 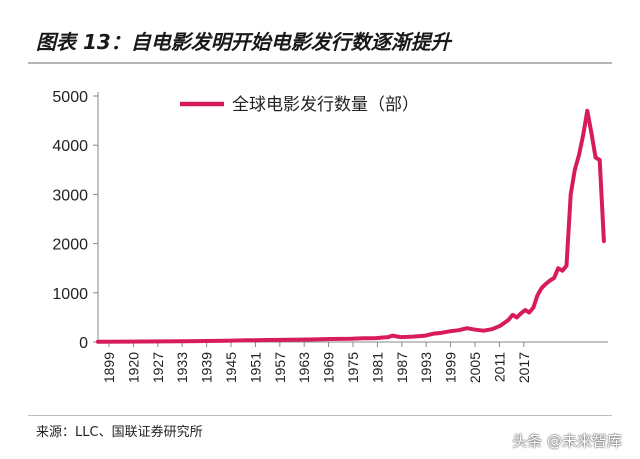 I want to click on x-tick-label: 1939, so click(x=207, y=367).